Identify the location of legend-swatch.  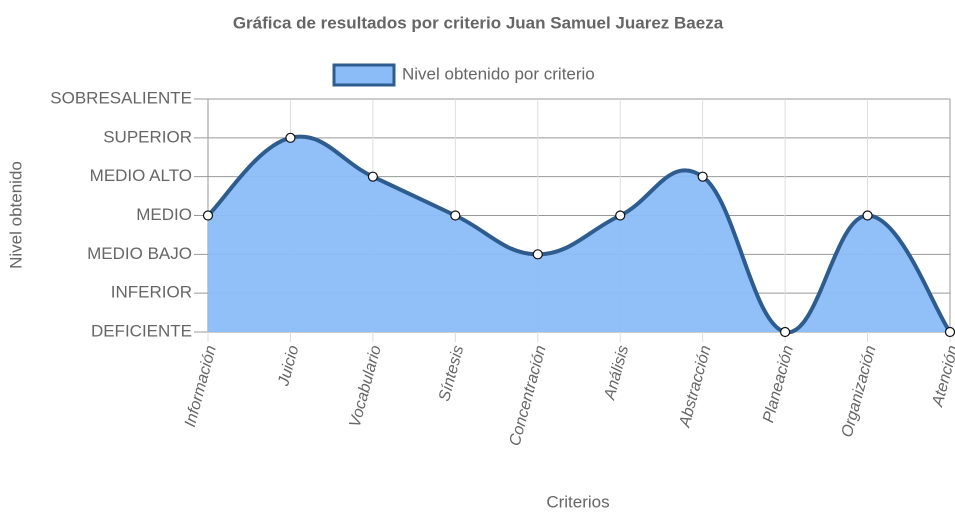
(364, 75).